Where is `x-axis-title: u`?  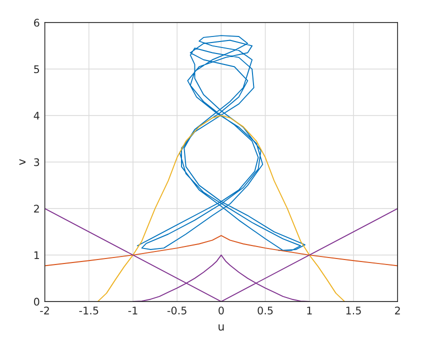
x-axis-title: u is located at coordinates (221, 327).